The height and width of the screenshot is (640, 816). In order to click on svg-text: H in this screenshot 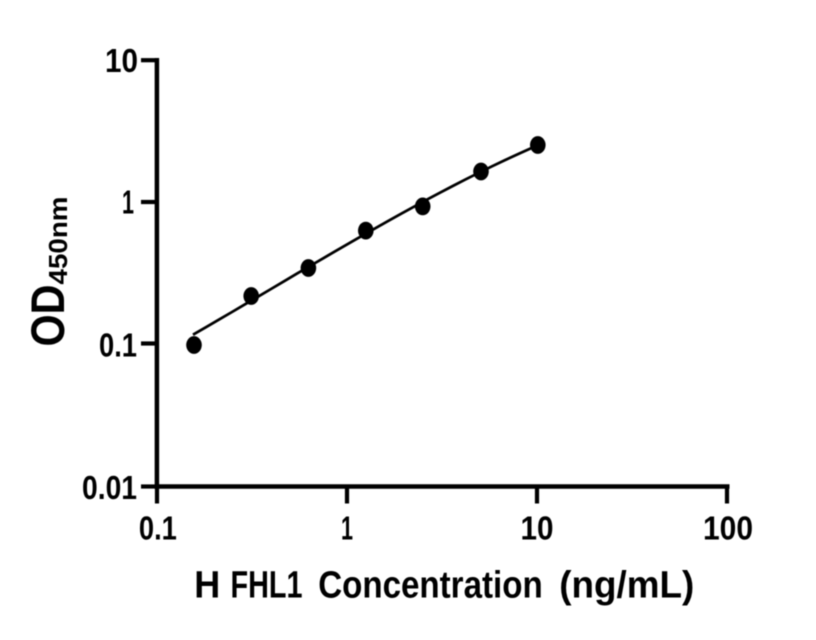, I will do `click(207, 586)`.